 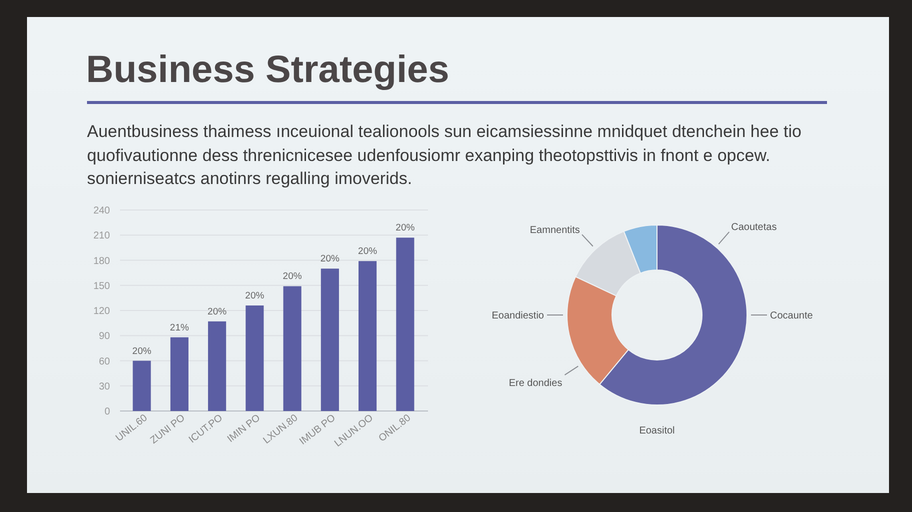 I want to click on slice-label: Eoandiestio, so click(x=518, y=316).